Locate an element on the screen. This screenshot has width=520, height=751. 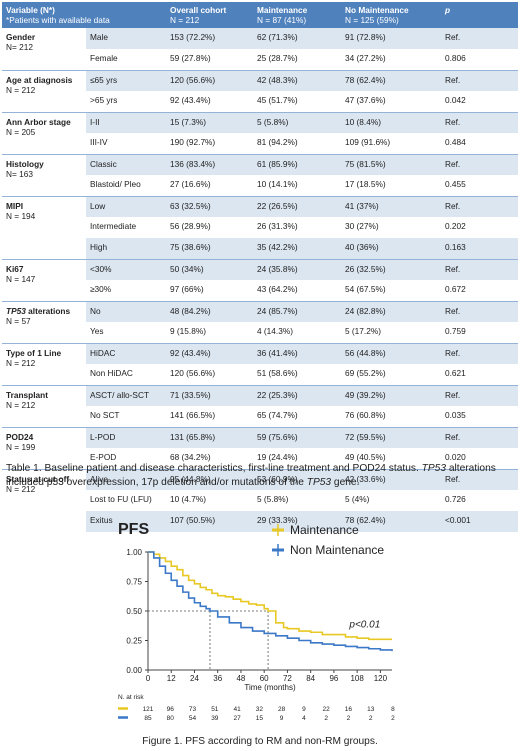
x-tick-label: 12 is located at coordinates (171, 678).